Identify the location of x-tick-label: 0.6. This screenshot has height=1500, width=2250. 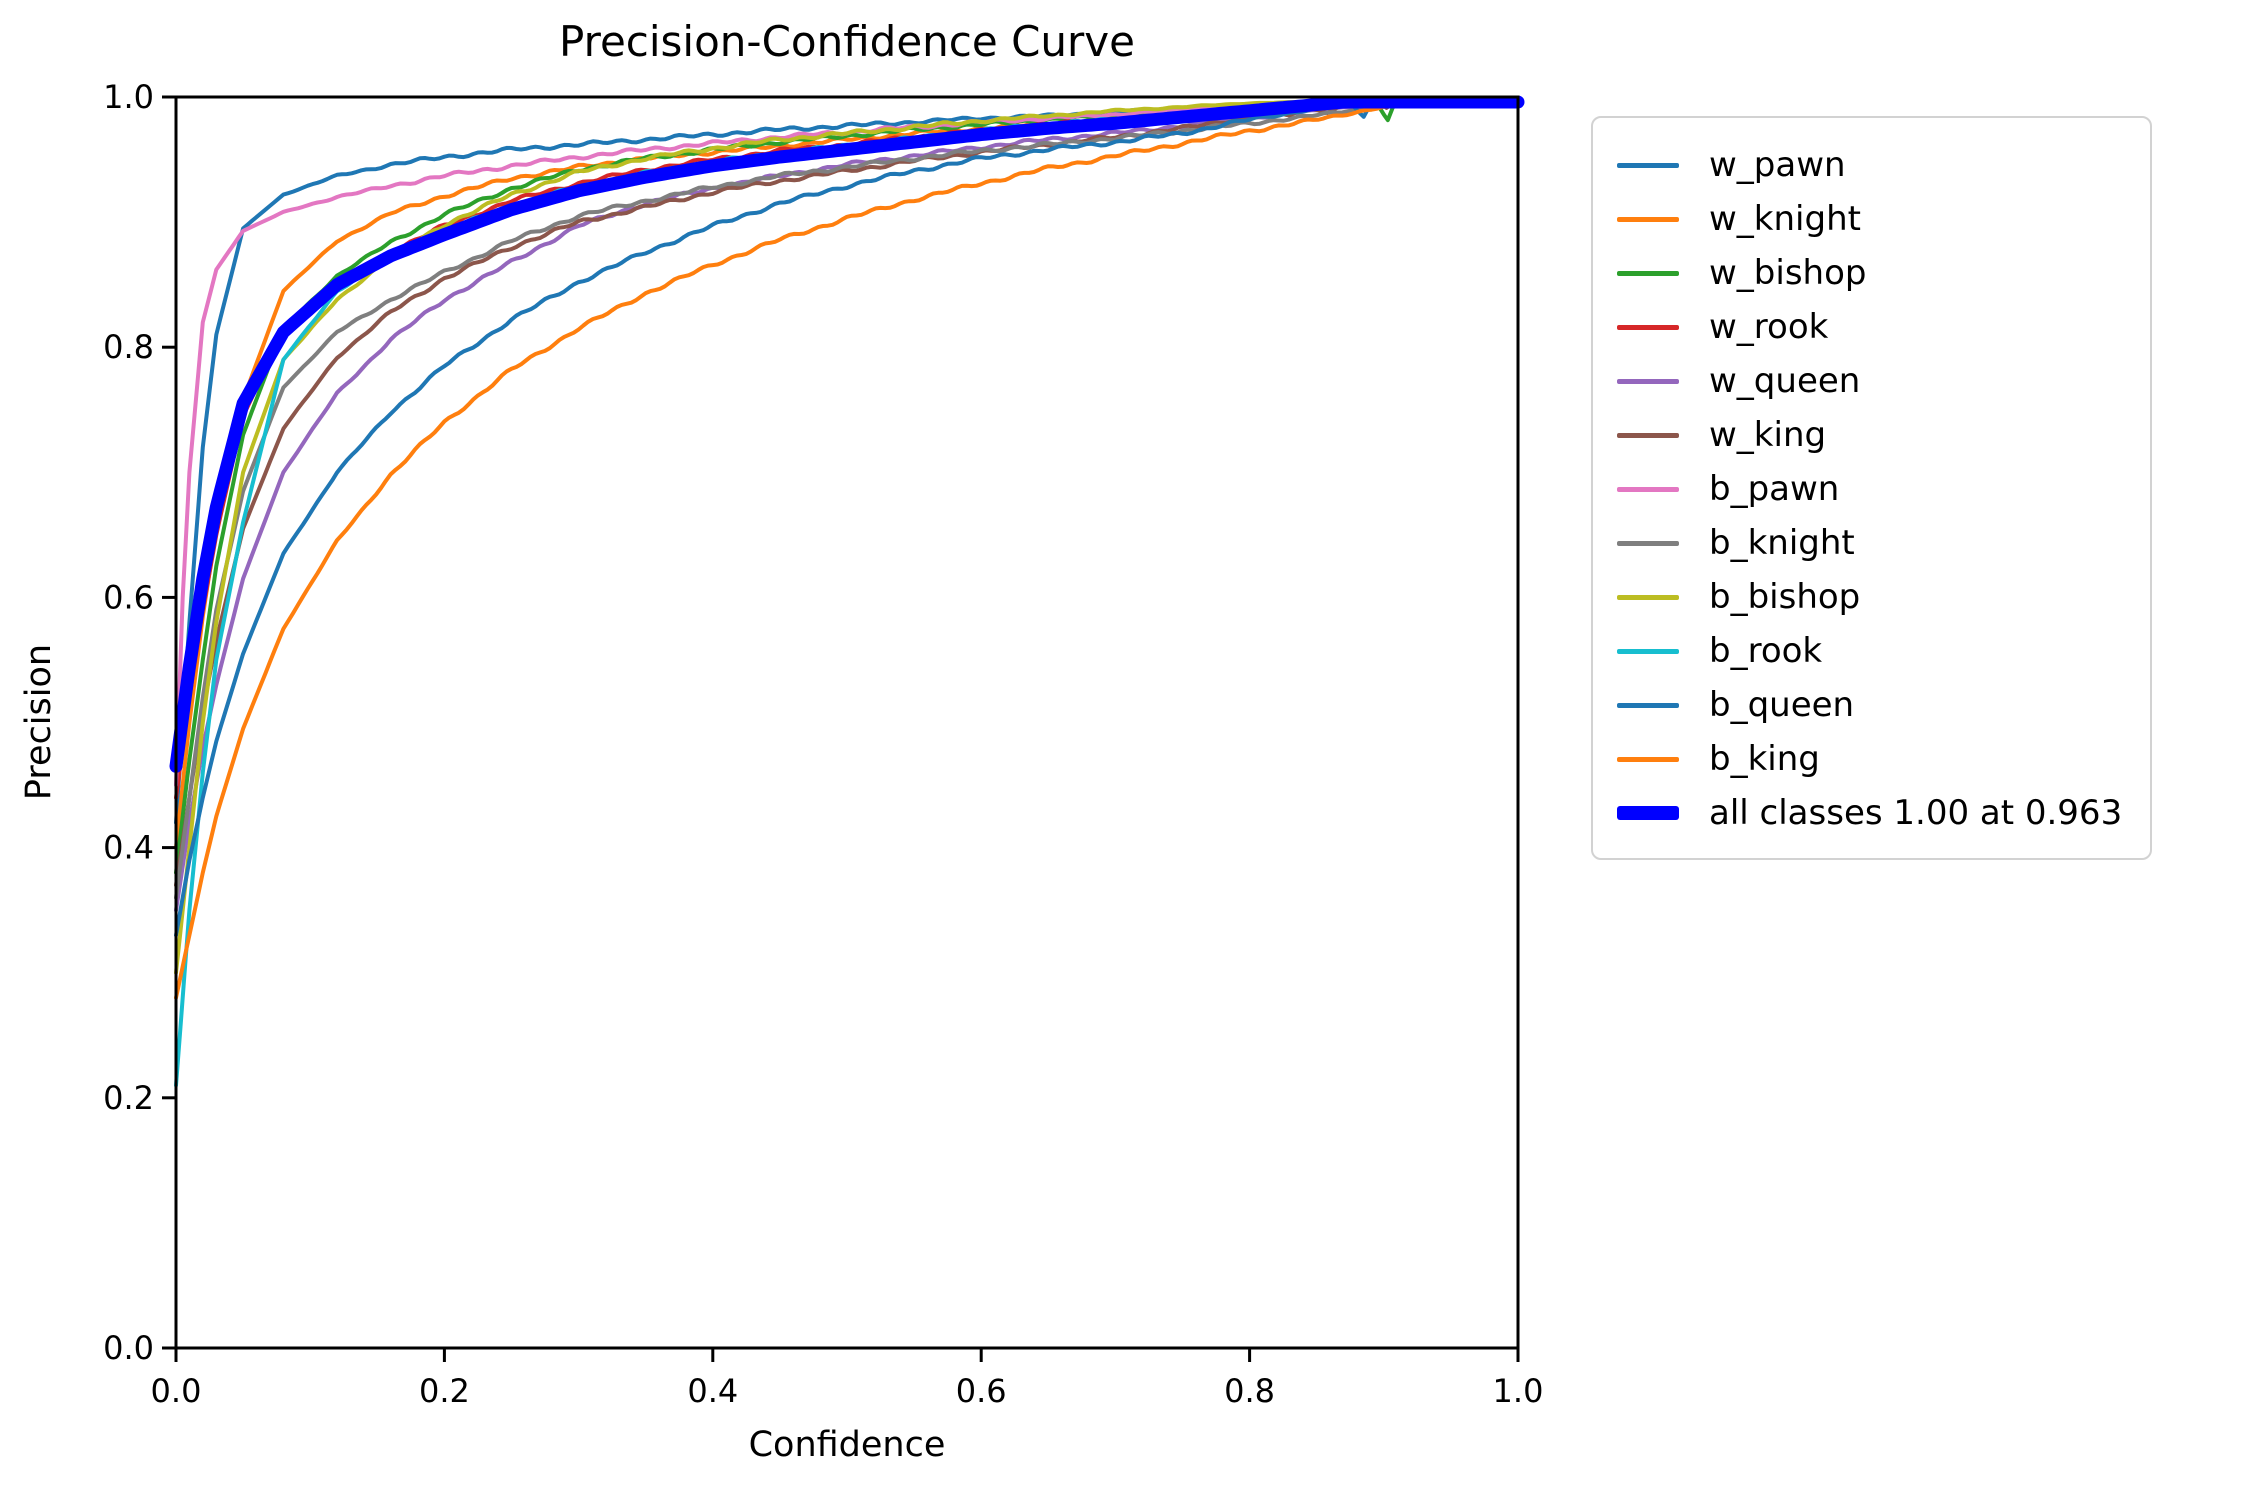
(981, 1391).